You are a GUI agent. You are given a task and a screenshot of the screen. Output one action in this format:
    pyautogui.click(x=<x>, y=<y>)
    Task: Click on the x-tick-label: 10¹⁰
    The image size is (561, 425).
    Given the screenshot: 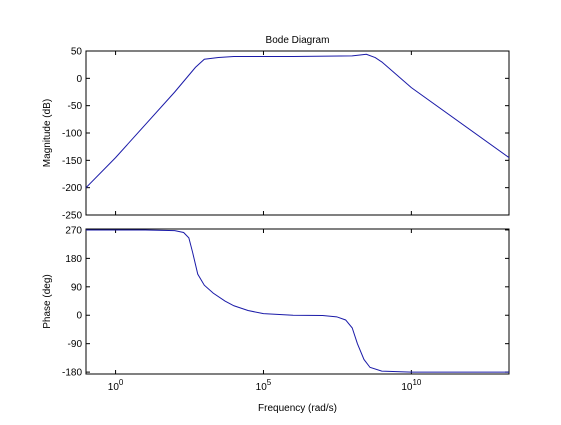 What is the action you would take?
    pyautogui.click(x=411, y=385)
    